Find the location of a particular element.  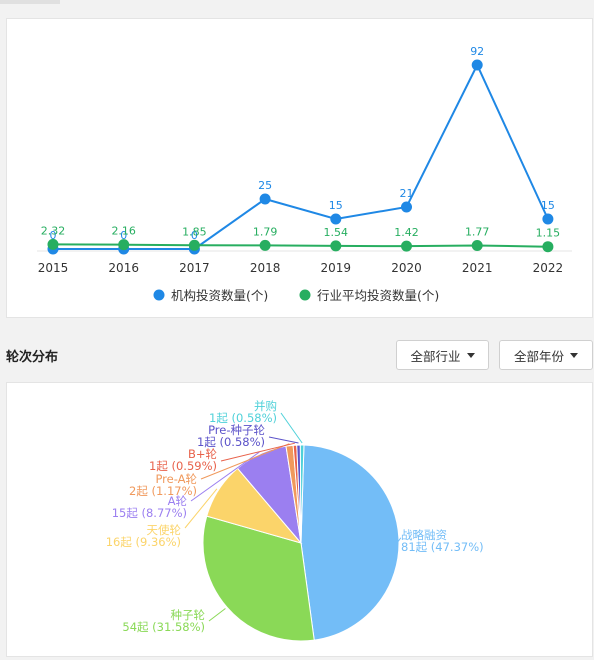

data-label: 2.16 is located at coordinates (123, 231).